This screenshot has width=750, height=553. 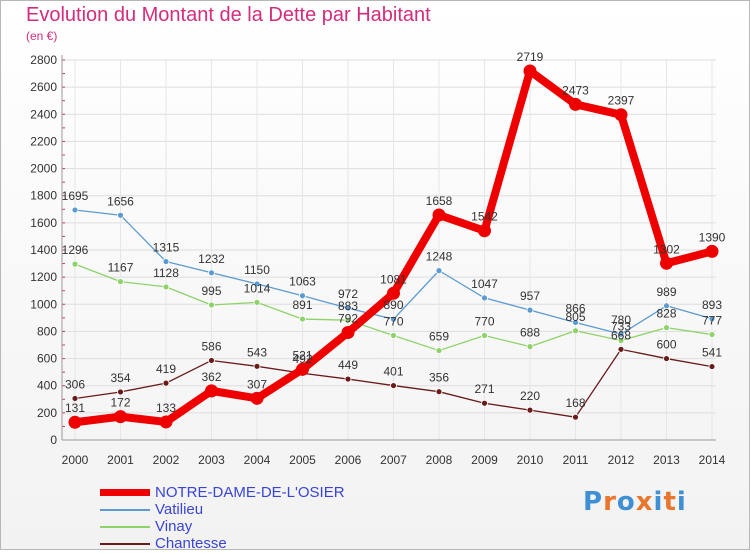 What do you see at coordinates (211, 259) in the screenshot?
I see `data-label: 1232` at bounding box center [211, 259].